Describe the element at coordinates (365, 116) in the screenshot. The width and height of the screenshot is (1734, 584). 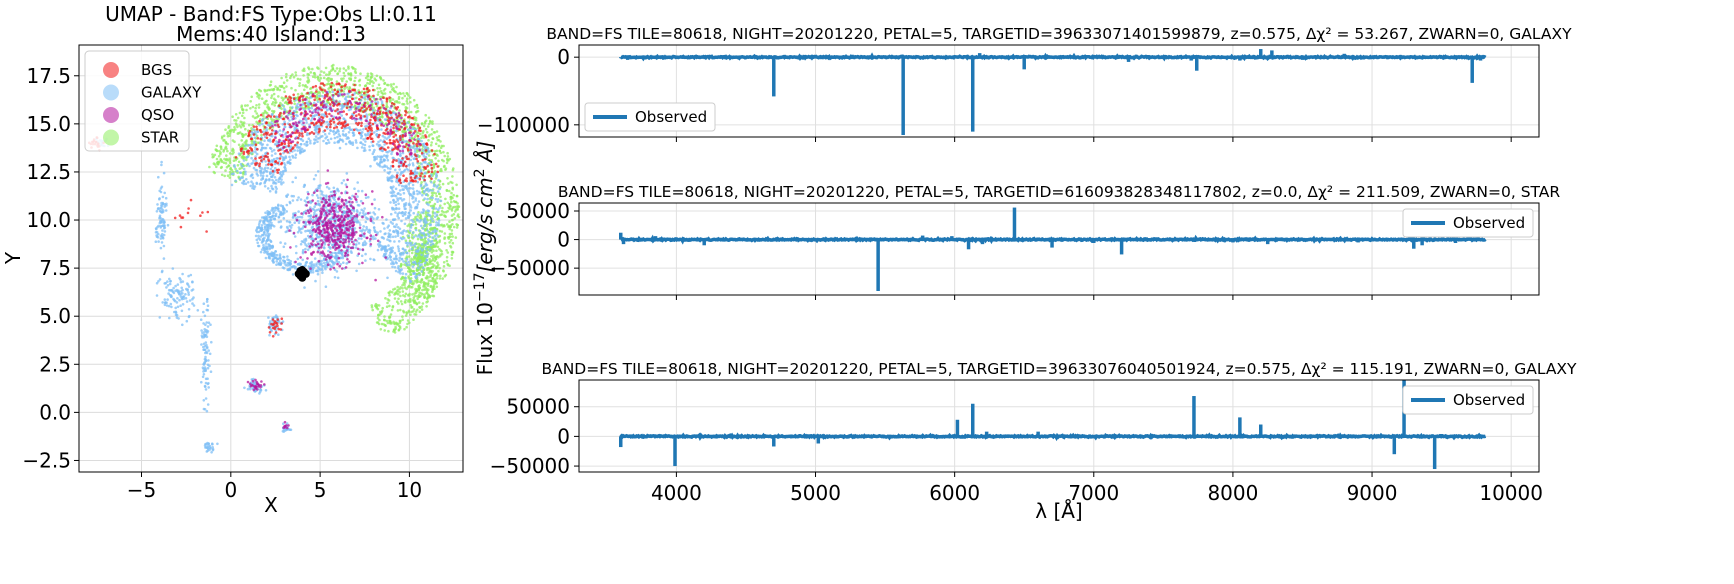
I see `umap-point-bgs` at that location.